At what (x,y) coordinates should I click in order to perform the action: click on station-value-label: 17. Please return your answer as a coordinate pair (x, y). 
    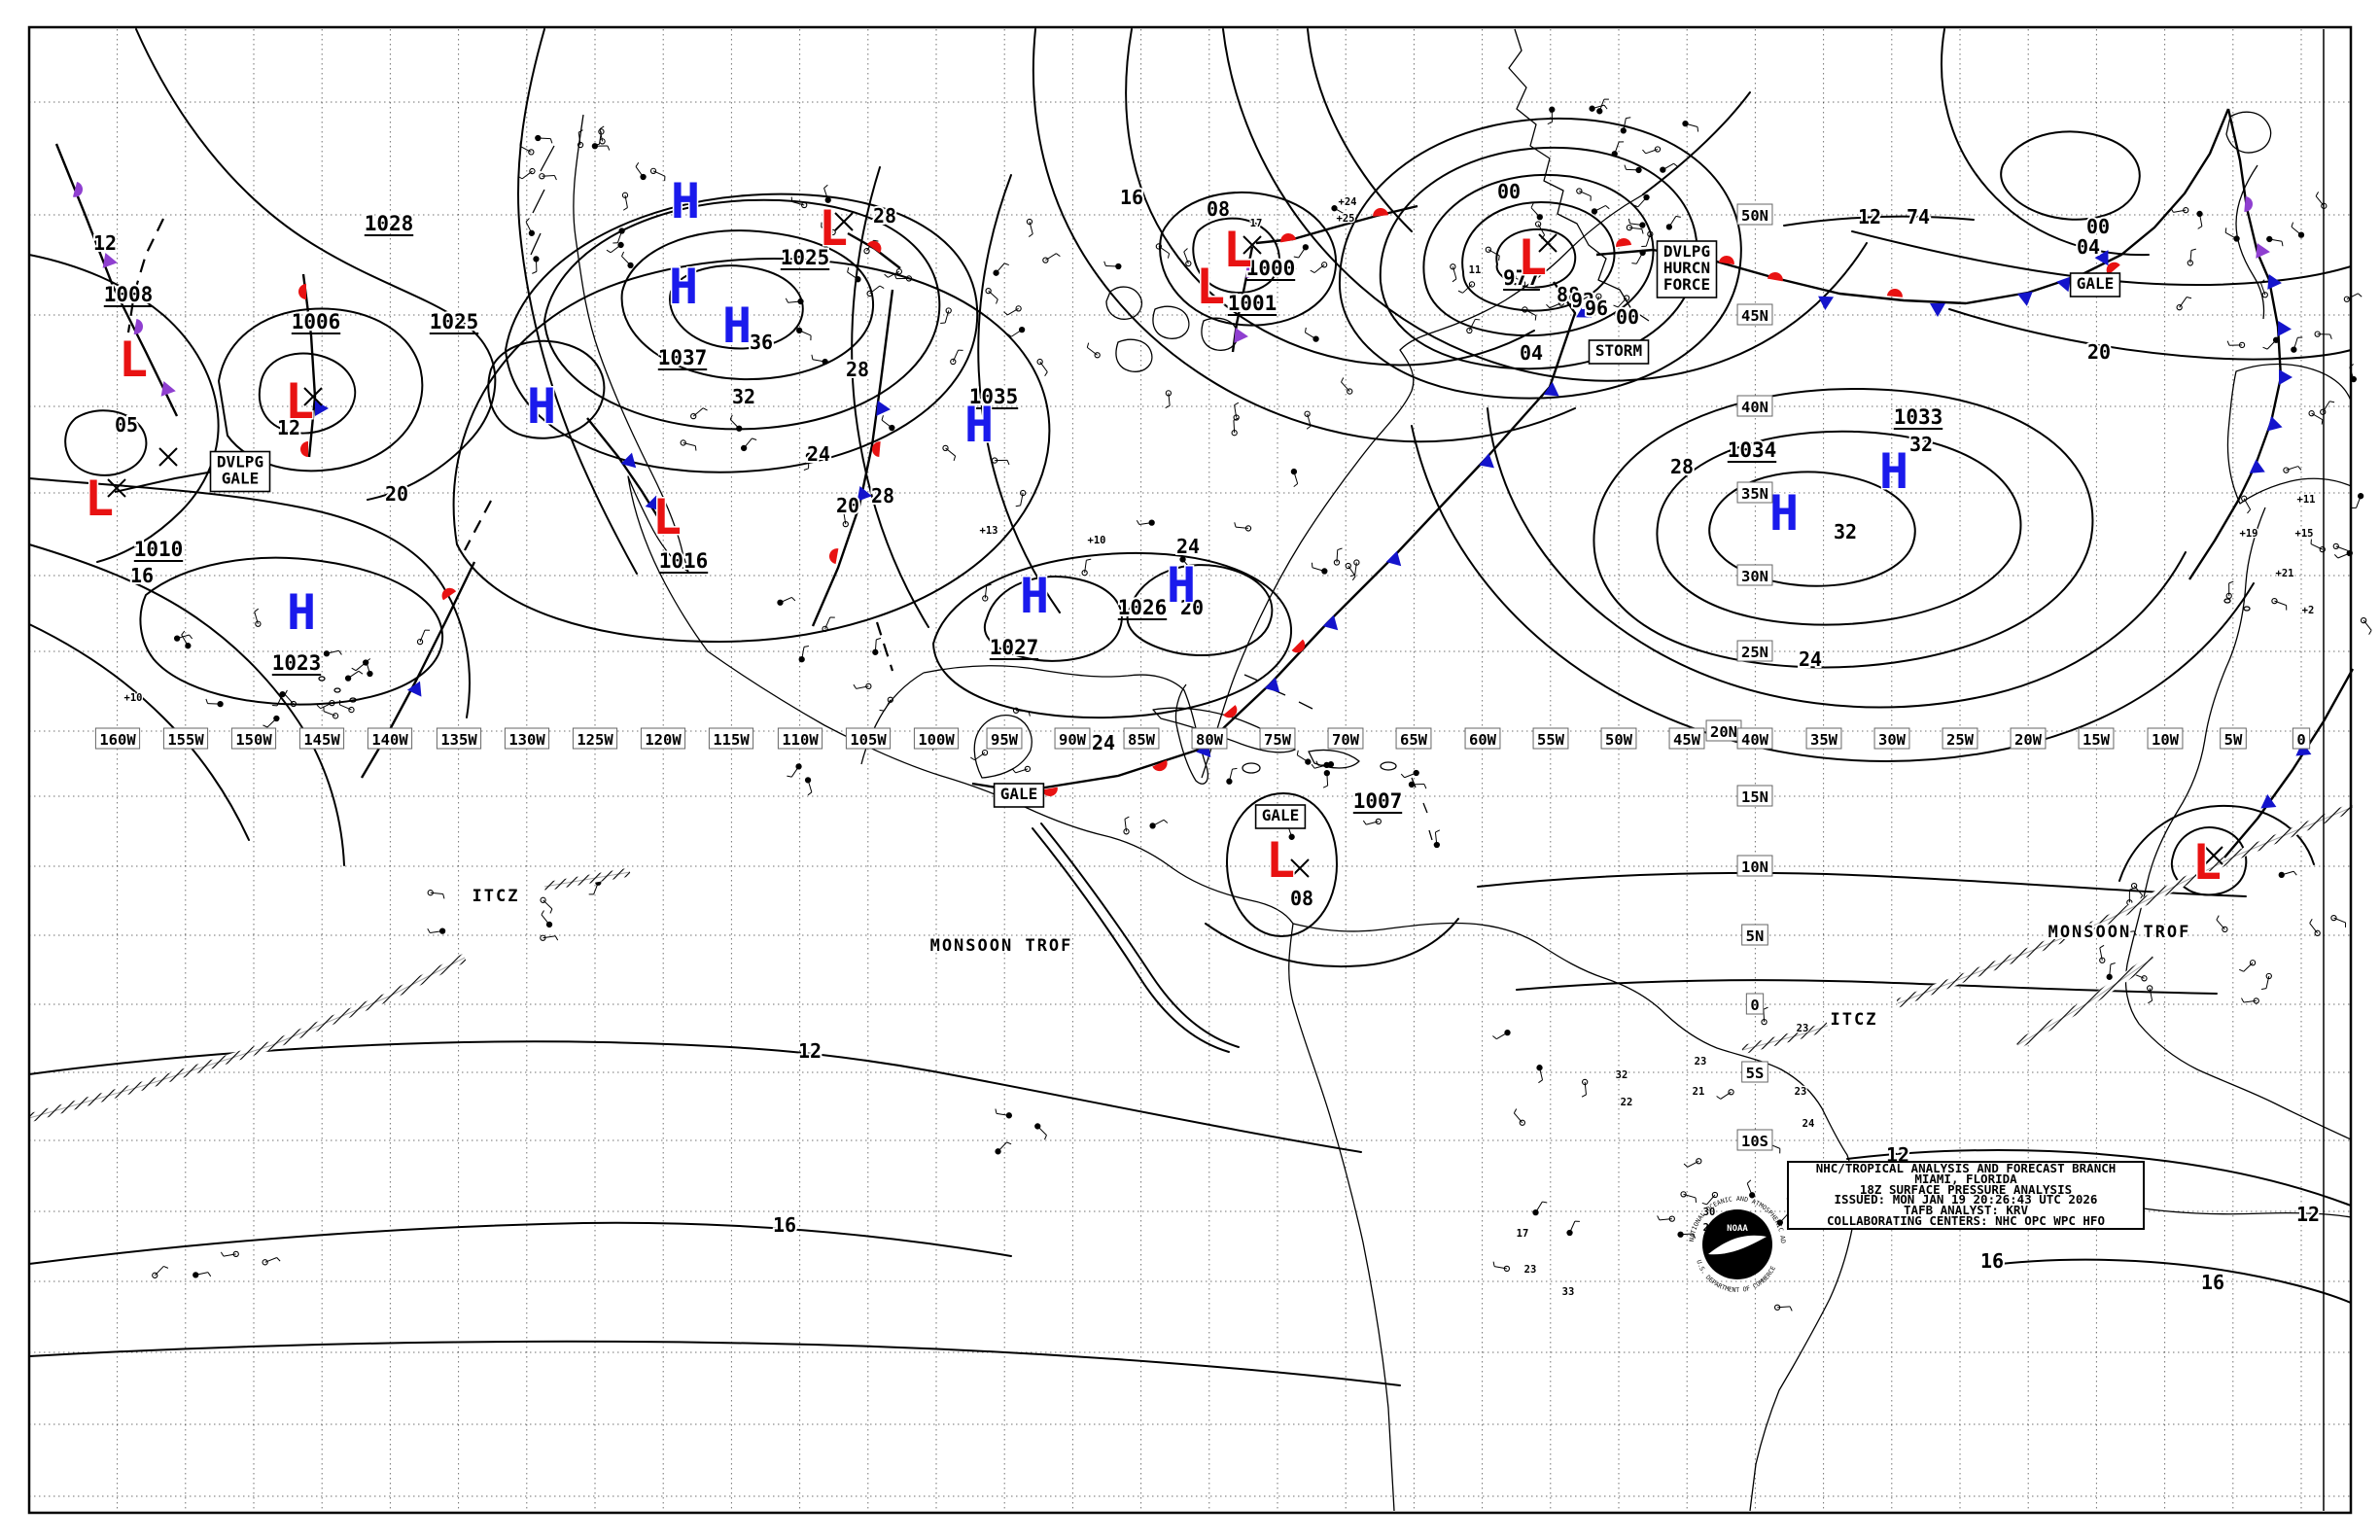
    Looking at the image, I should click on (1256, 223).